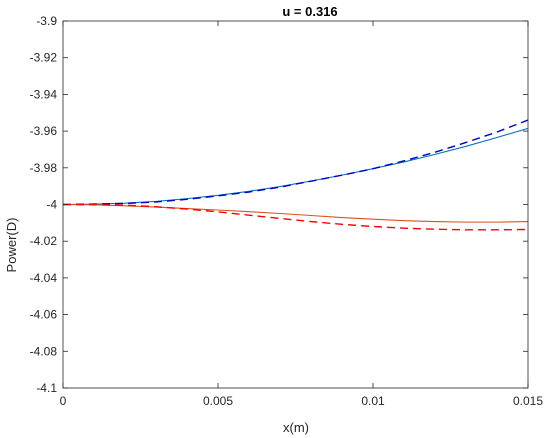 The height and width of the screenshot is (438, 550). I want to click on y-tick-label: -3.94, so click(44, 94).